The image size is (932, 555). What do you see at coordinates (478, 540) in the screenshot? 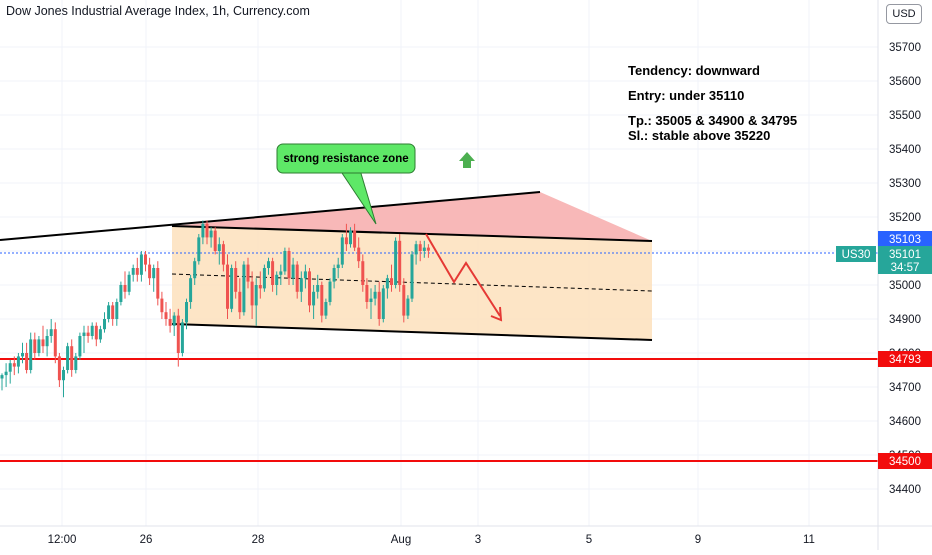
I see `x-tick-label: 3` at bounding box center [478, 540].